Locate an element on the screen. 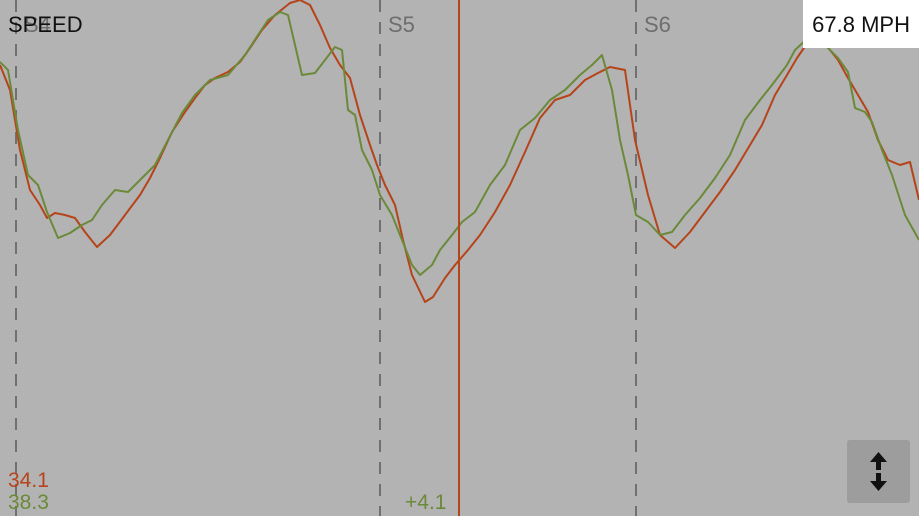 Image resolution: width=919 pixels, height=516 pixels. sector-label-s5: S5 is located at coordinates (401, 24).